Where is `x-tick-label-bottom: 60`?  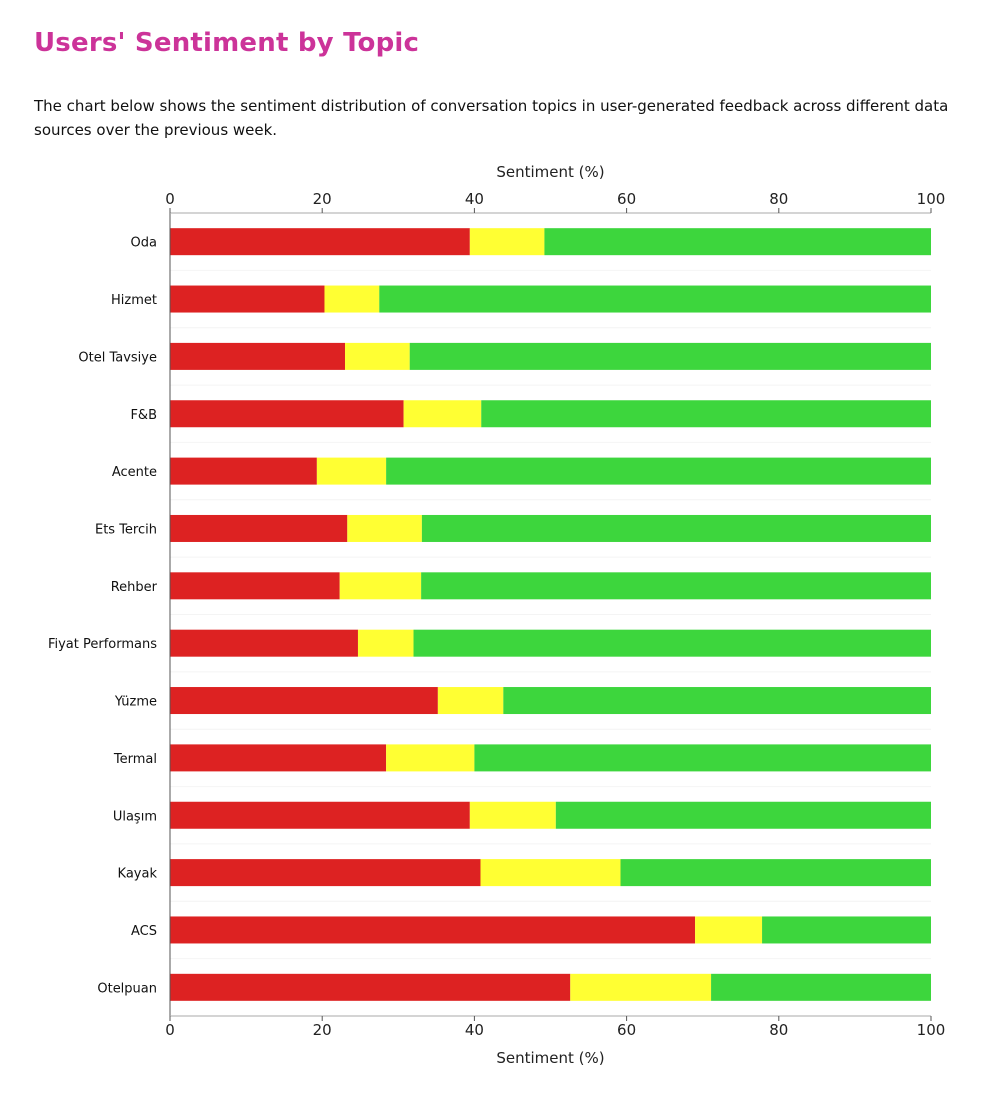
x-tick-label-bottom: 60 is located at coordinates (626, 1030).